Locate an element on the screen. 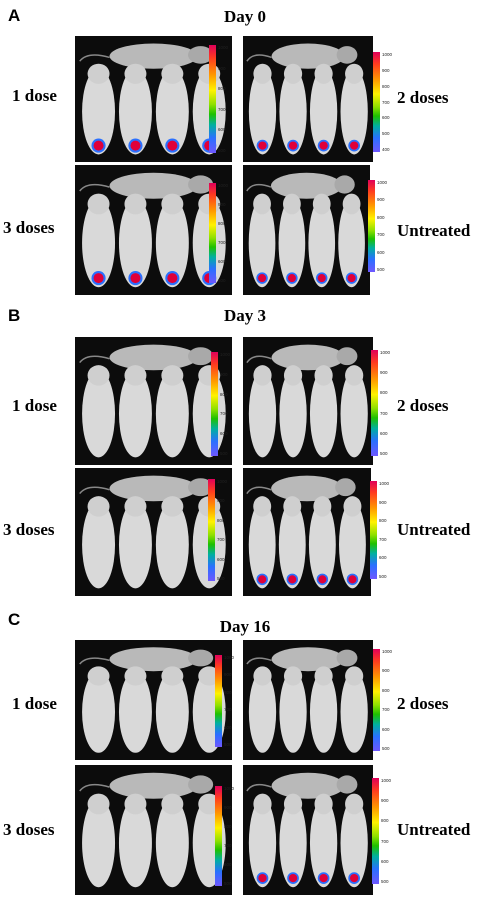 This screenshot has width=492, height=911. intensity-scale-bar: 1000 900 800 700 600 500 400 is located at coordinates (385, 102).